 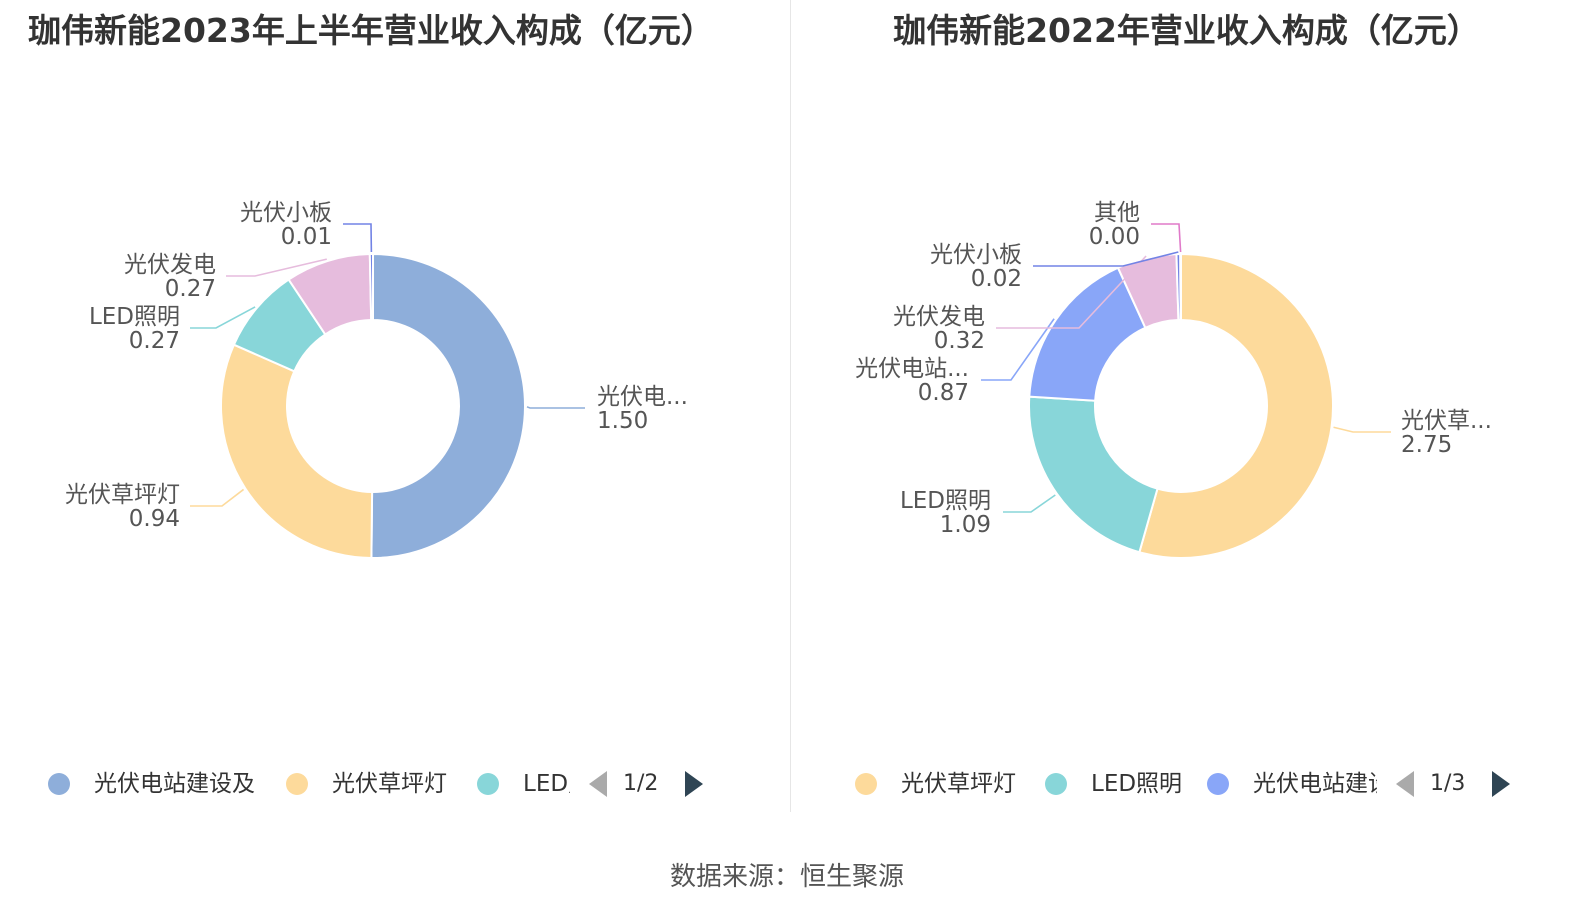 What do you see at coordinates (1315, 784) in the screenshot?
I see `legend-label: 光伏电站建设及运营` at bounding box center [1315, 784].